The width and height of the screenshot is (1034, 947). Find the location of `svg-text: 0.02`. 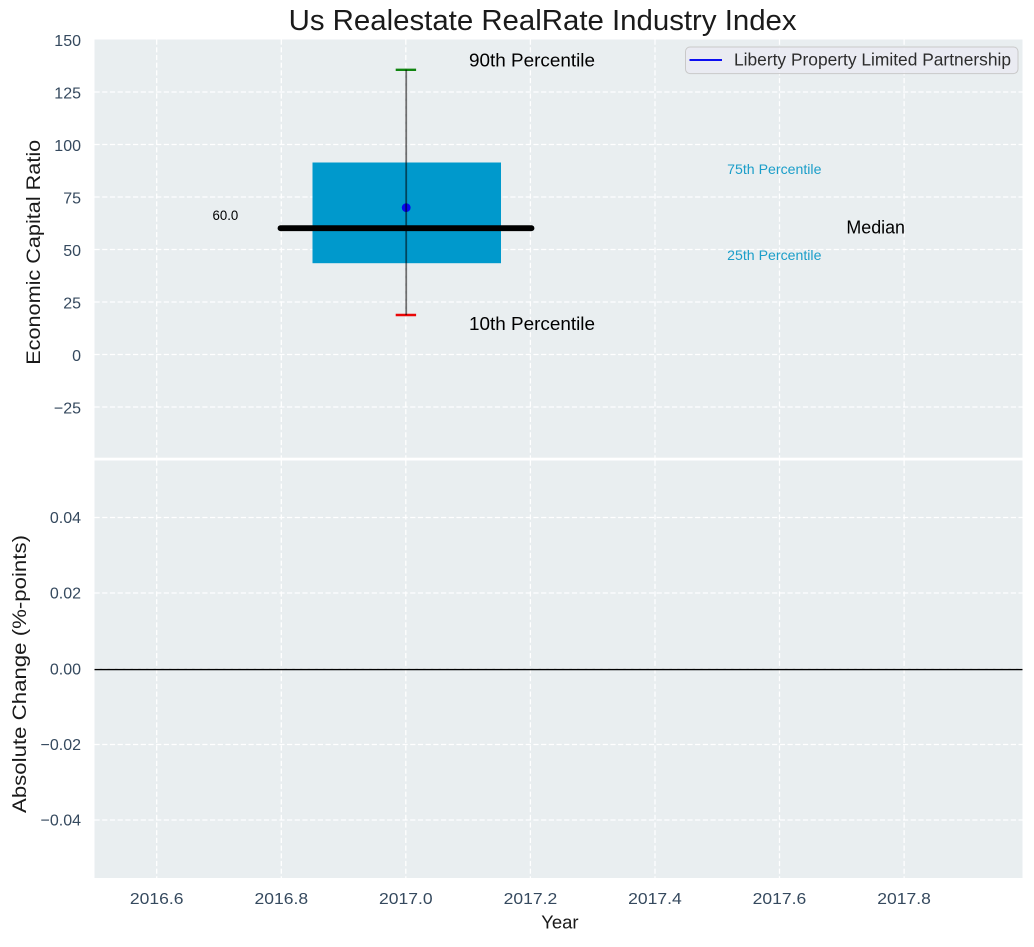

svg-text: 0.02 is located at coordinates (65, 594).